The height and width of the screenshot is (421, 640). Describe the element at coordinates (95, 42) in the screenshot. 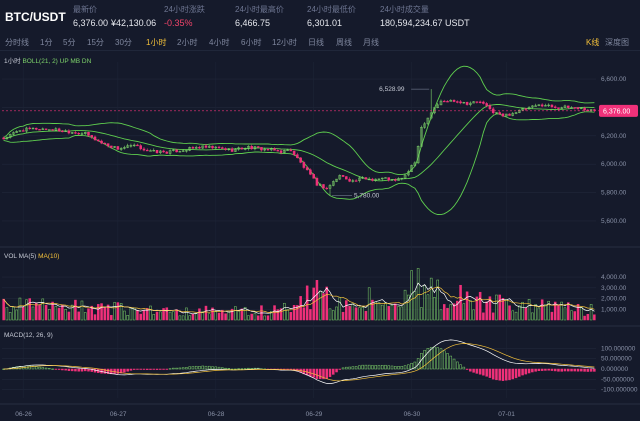

I see `interval-tab: 15分` at that location.